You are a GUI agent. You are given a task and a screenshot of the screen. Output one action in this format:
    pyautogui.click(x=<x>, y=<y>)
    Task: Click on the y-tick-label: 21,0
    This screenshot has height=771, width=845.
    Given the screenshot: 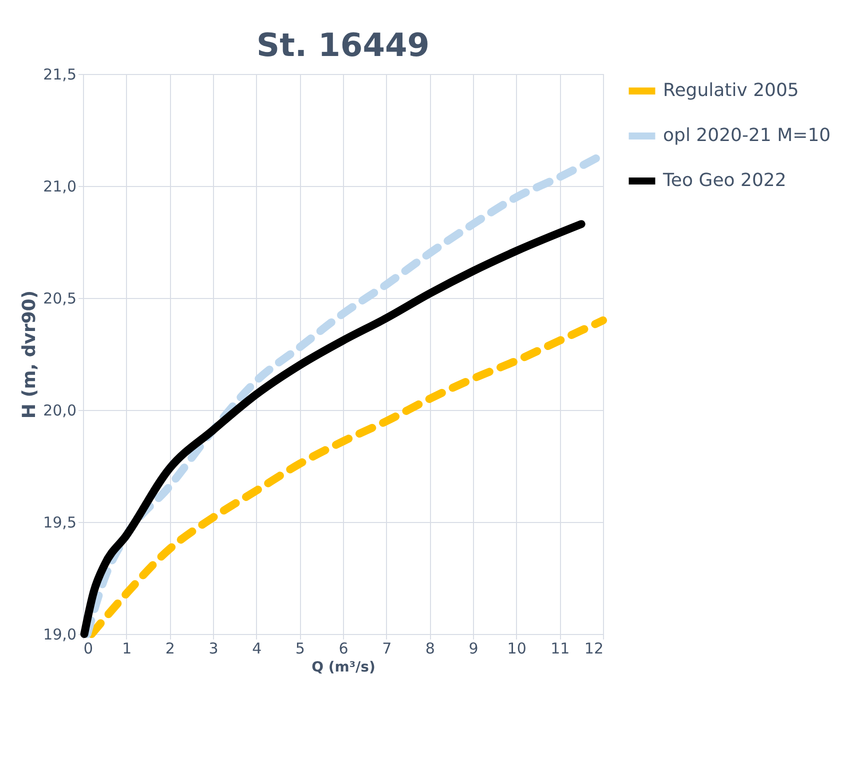 What is the action you would take?
    pyautogui.click(x=59, y=187)
    